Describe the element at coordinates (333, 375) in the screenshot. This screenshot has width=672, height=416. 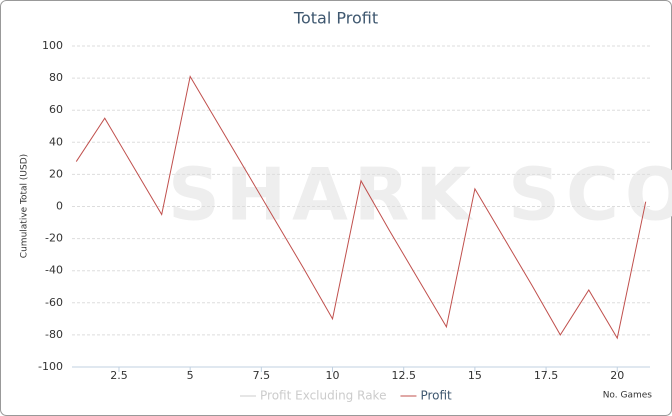
I see `x-tick-label: 10` at that location.